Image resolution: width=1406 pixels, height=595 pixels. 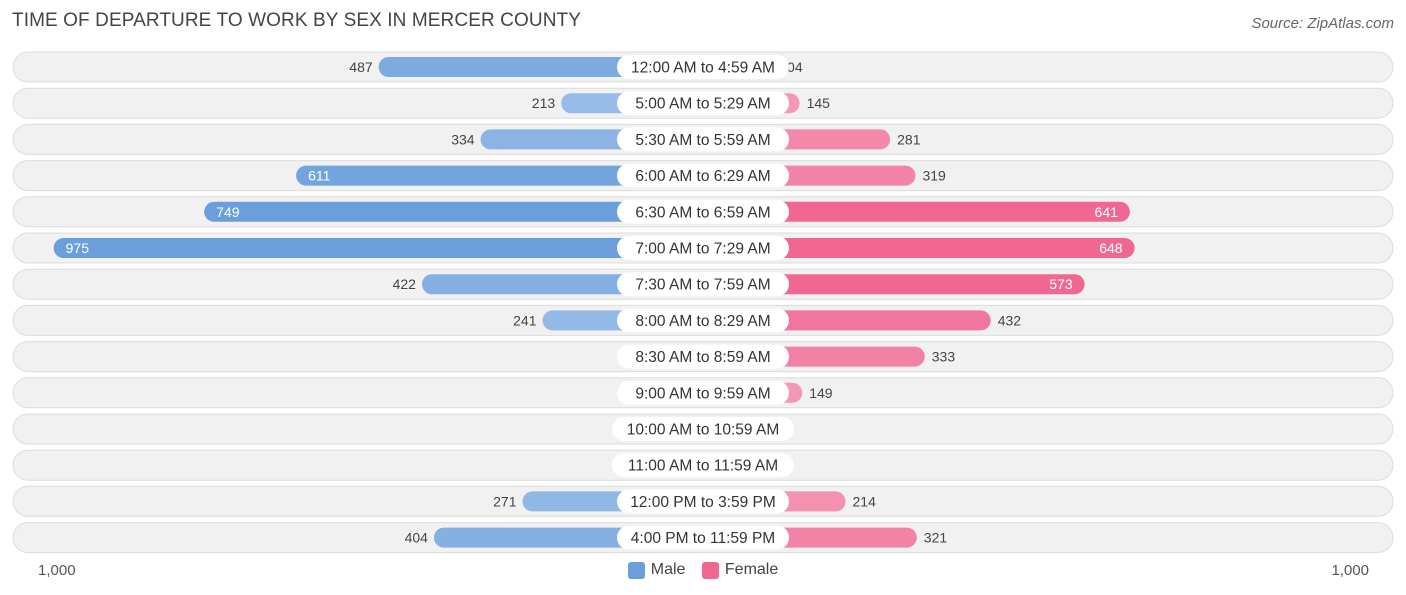 I want to click on male-value-label: 213, so click(x=544, y=103).